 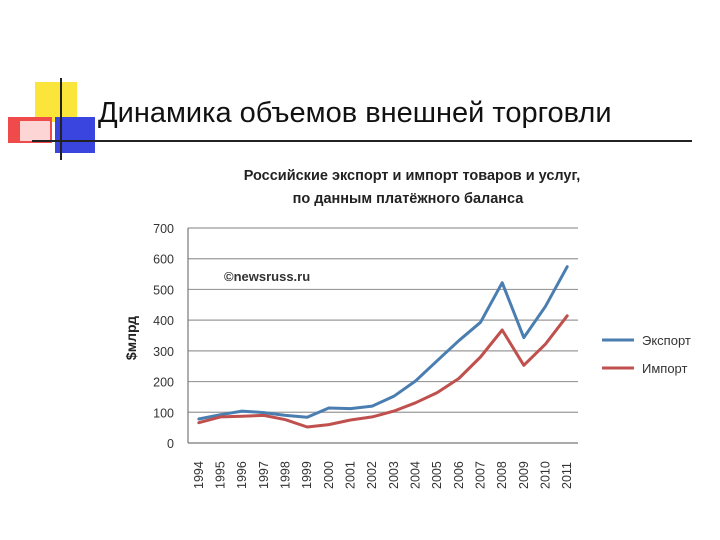 I want to click on x-tick-label: 2011, so click(x=567, y=475).